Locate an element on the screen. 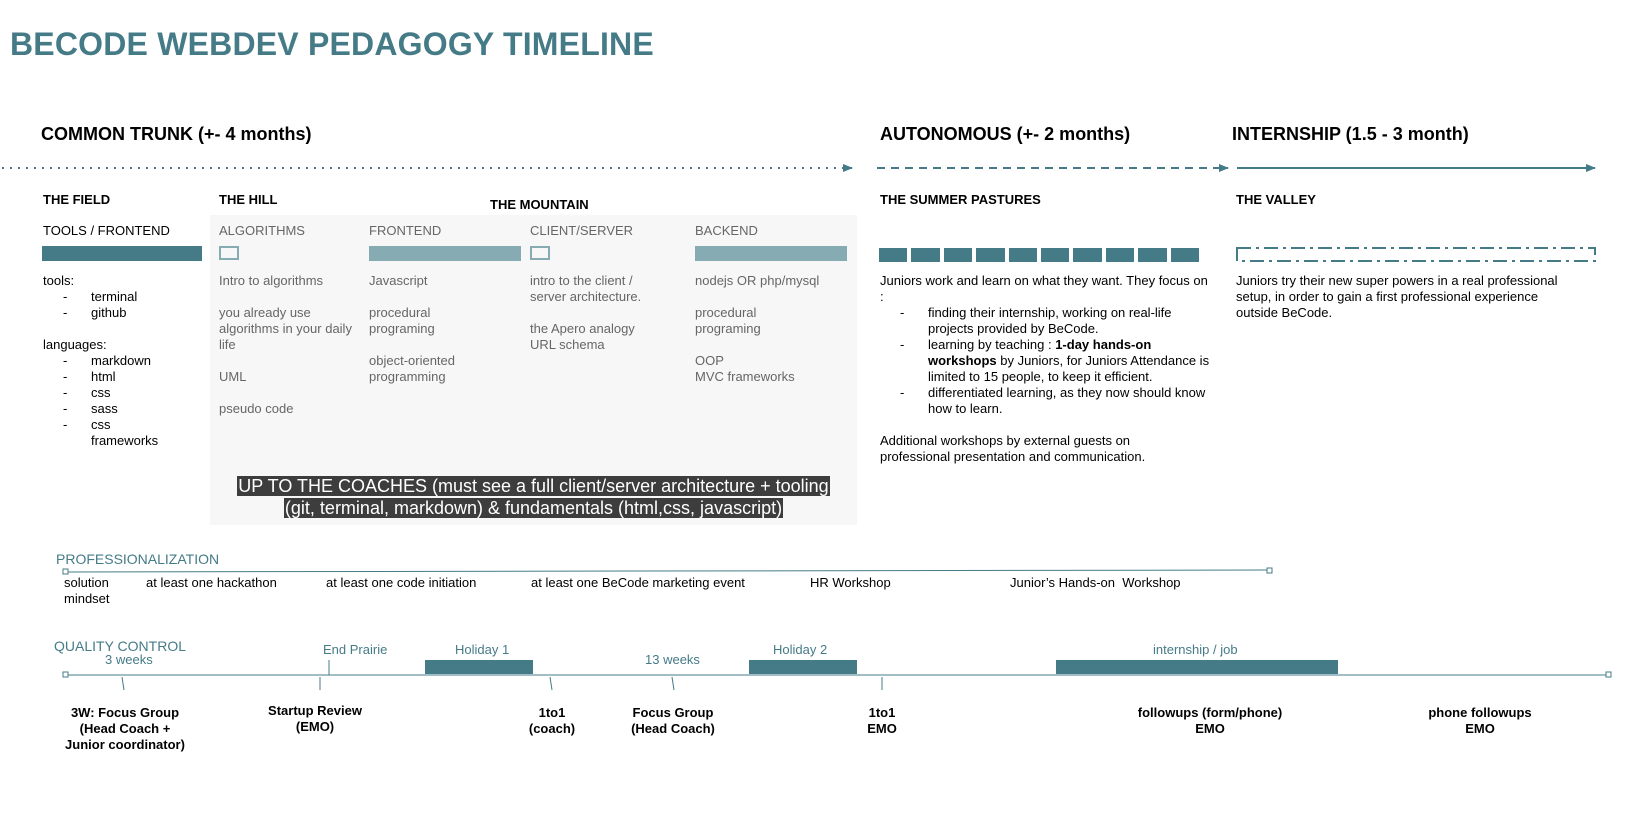 This screenshot has height=814, width=1627. stage-the-hill: THE HILL is located at coordinates (248, 199).